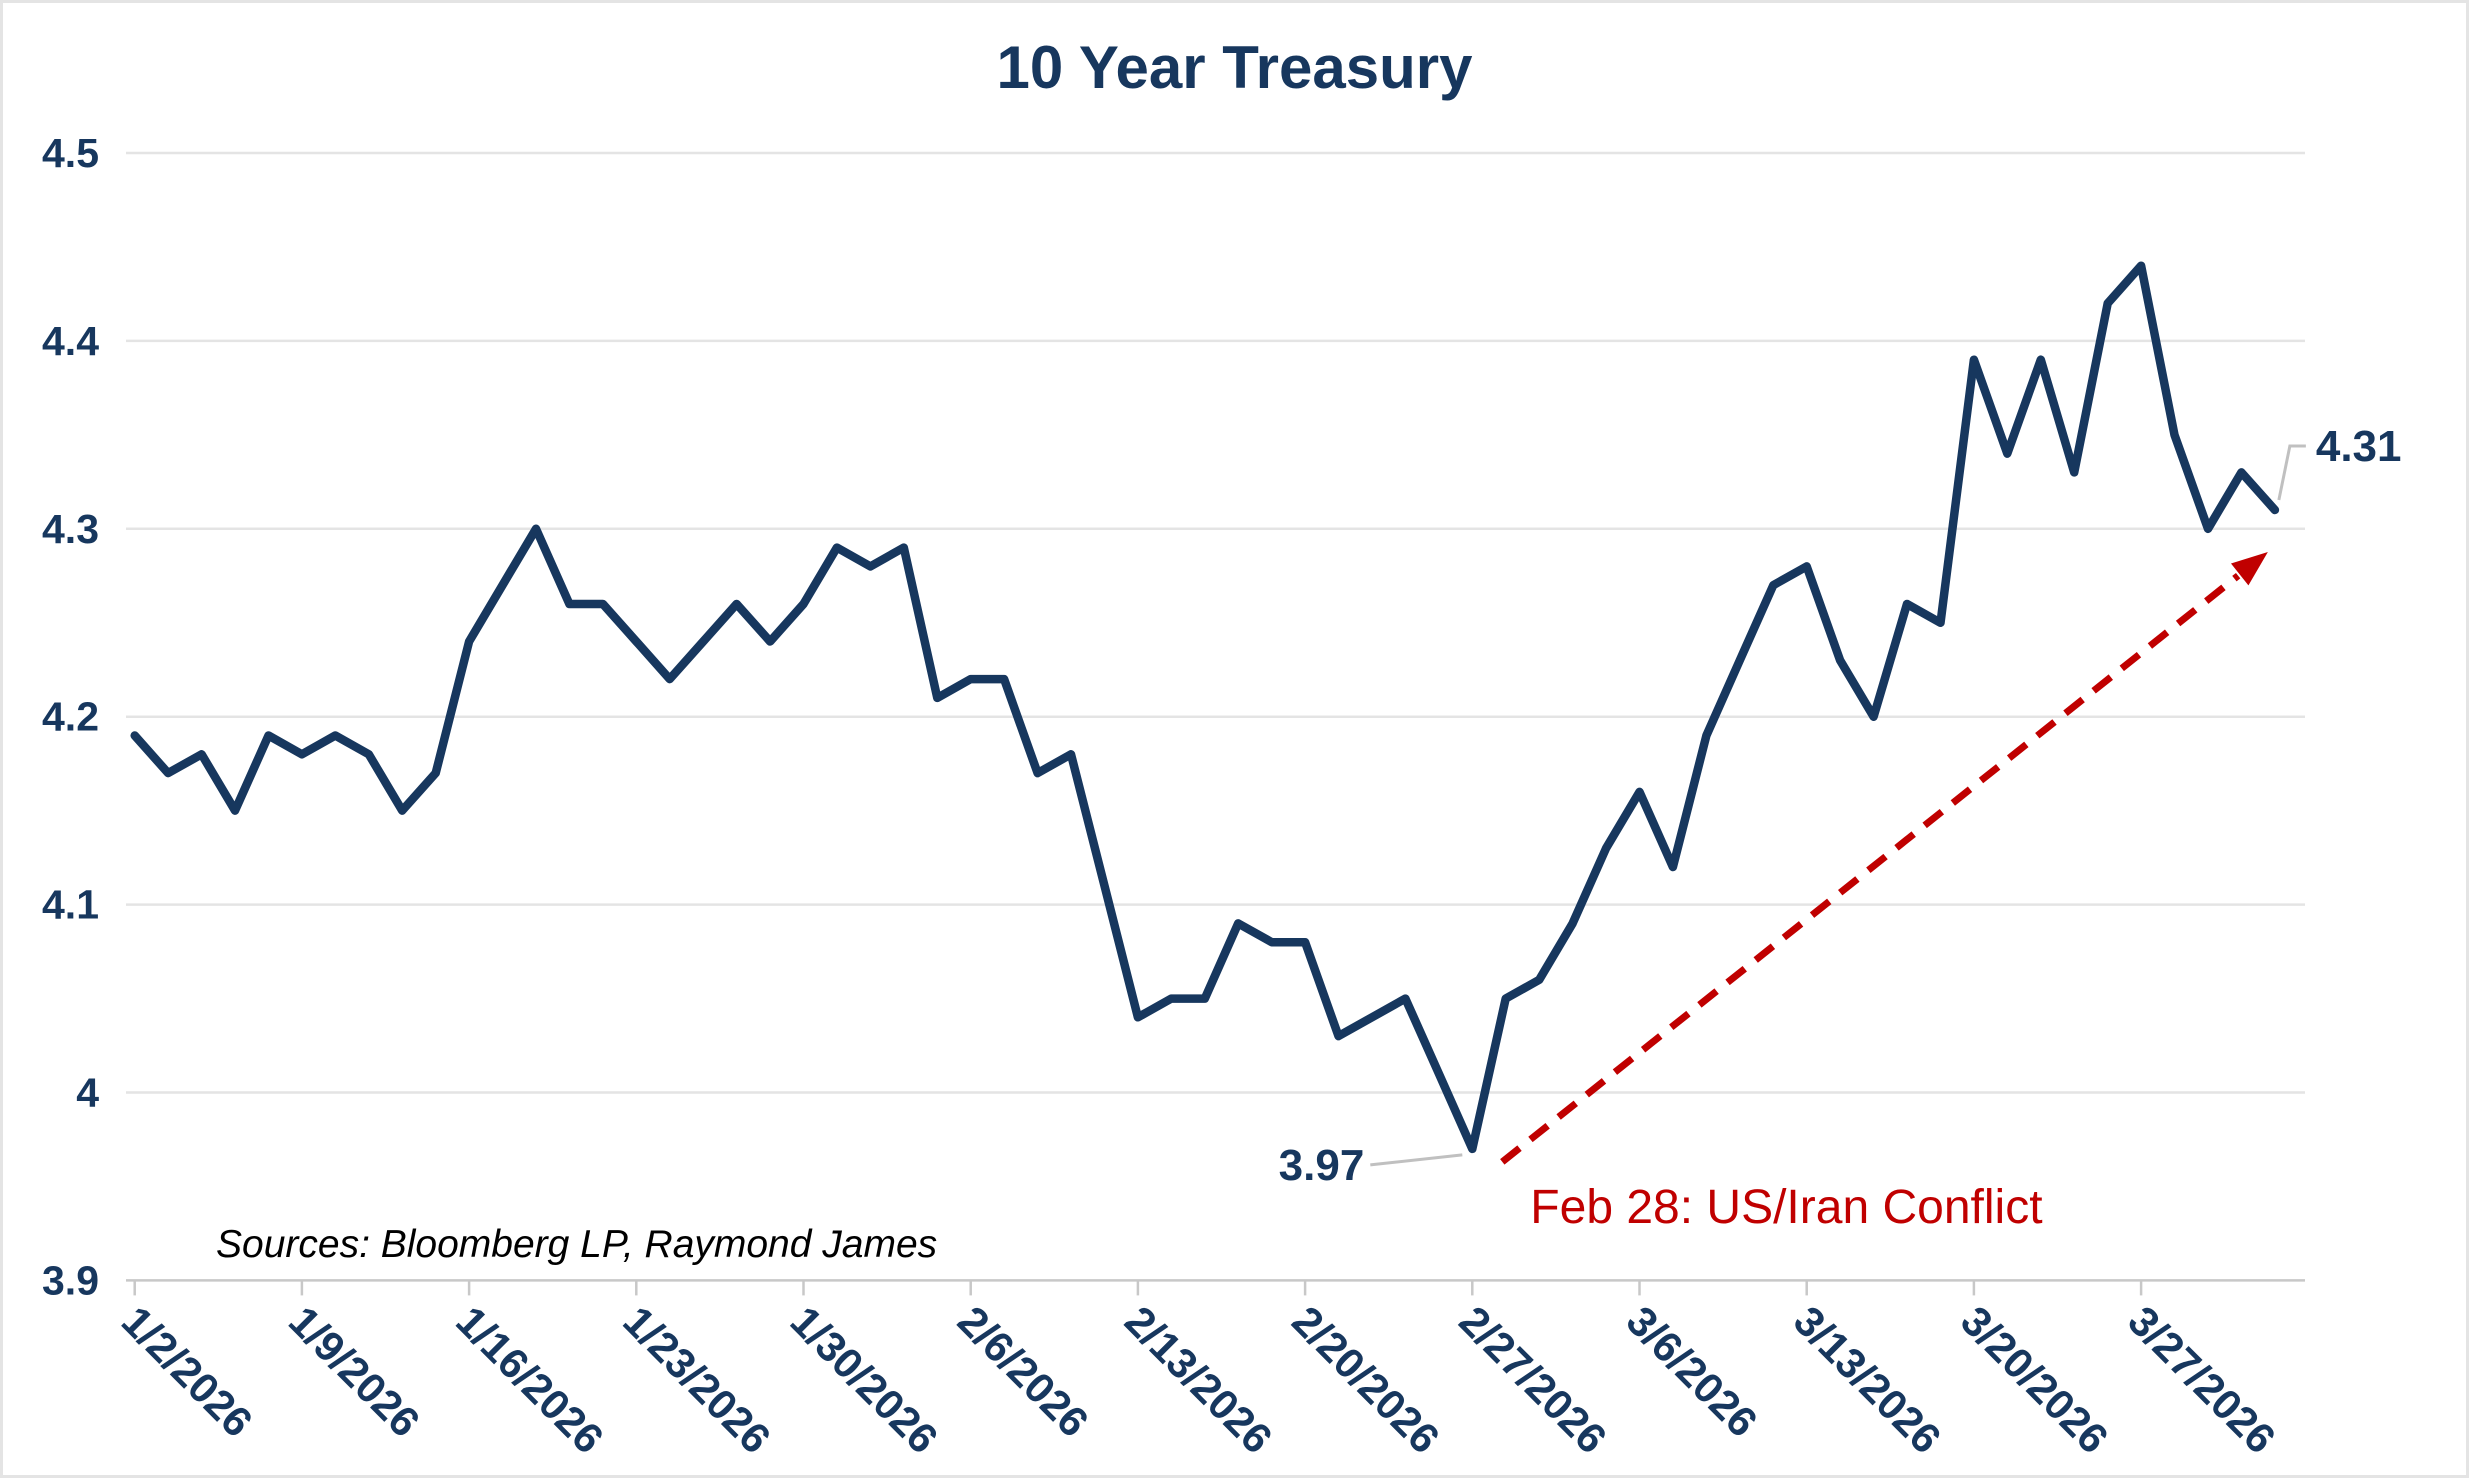 The width and height of the screenshot is (2469, 1478). I want to click on x-axis-label: 1/16/2026, so click(529, 1379).